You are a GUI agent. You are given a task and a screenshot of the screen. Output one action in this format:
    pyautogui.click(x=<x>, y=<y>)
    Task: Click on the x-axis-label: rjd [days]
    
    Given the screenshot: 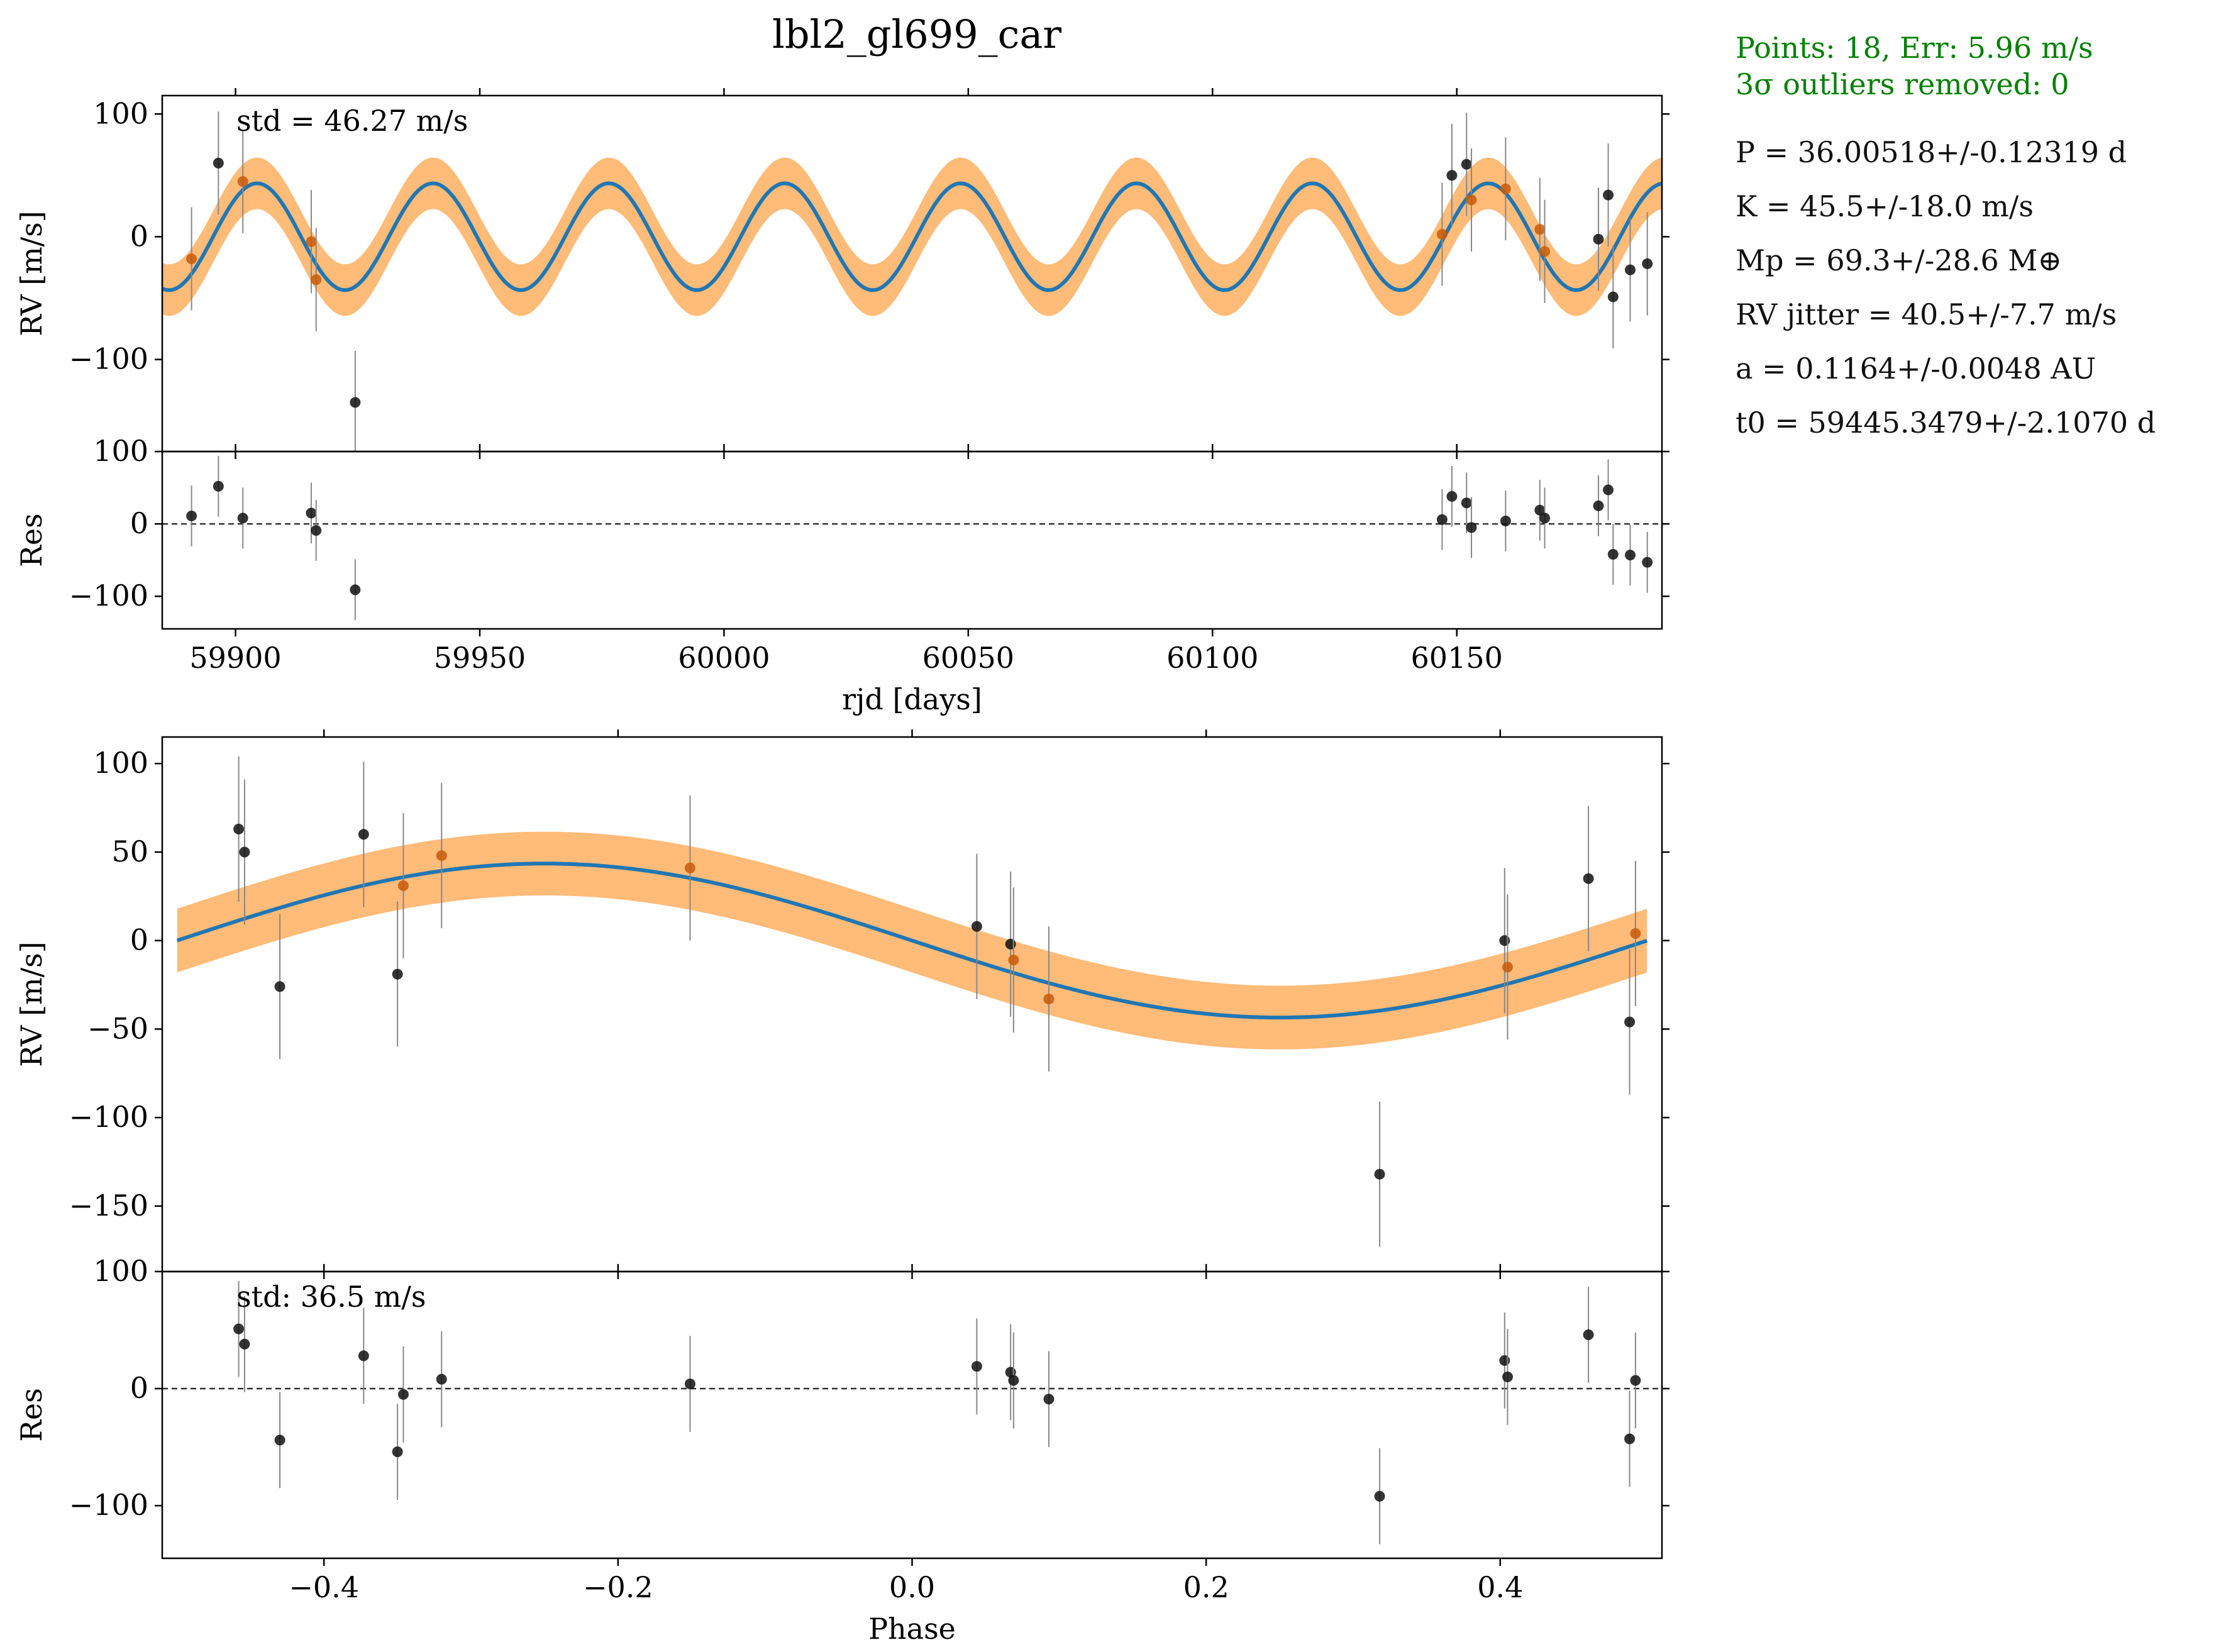 What is the action you would take?
    pyautogui.click(x=912, y=699)
    